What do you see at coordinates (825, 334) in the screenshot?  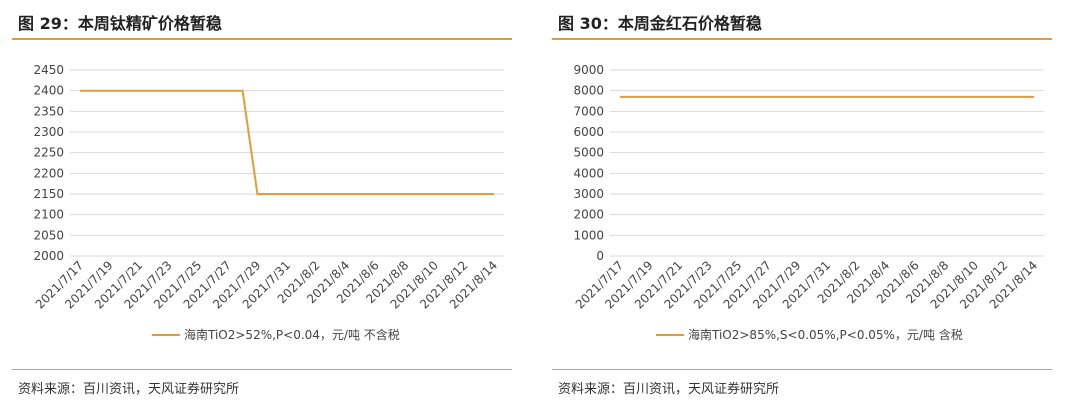 I see `legend-label: 海南TiO2>85%,S<0.05%,P<0.05%，元/吨 含税` at bounding box center [825, 334].